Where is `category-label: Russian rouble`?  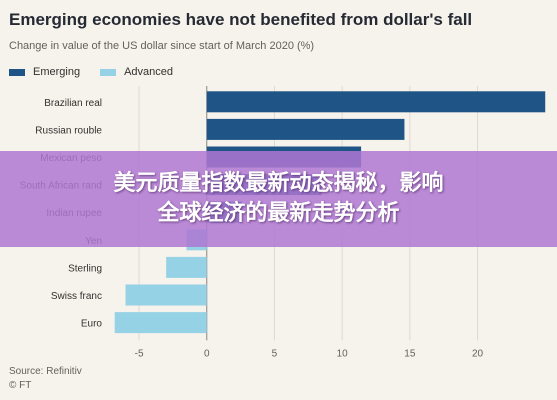
category-label: Russian rouble is located at coordinates (68, 130).